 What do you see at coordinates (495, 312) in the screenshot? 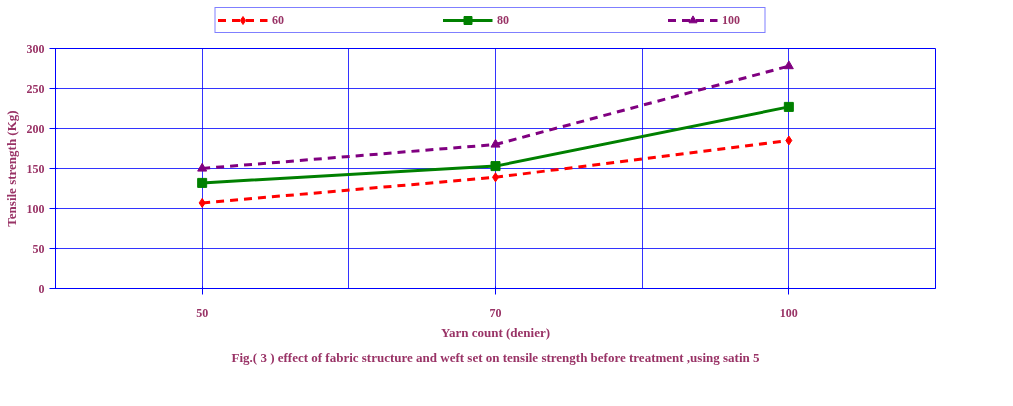
I see `x-tick-label: 70` at bounding box center [495, 312].